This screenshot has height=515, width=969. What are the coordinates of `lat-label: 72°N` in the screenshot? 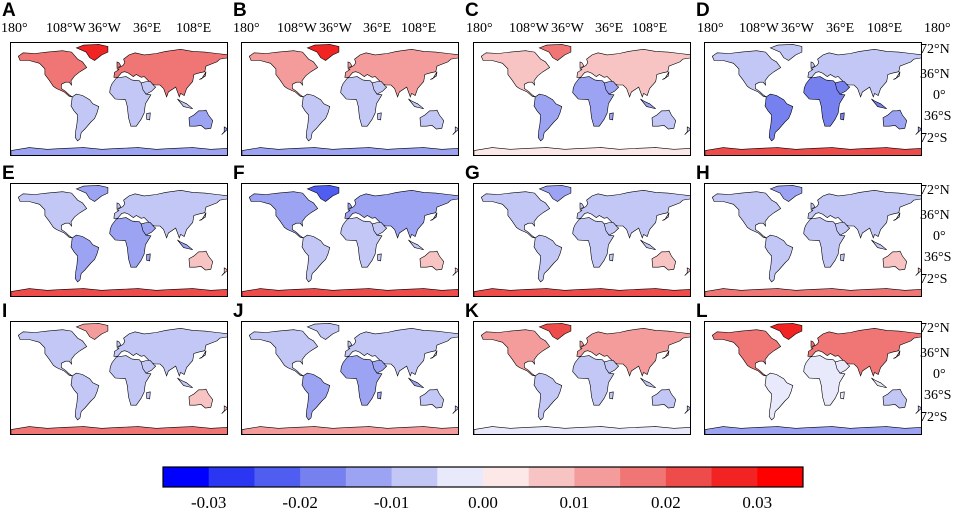 It's located at (935, 49).